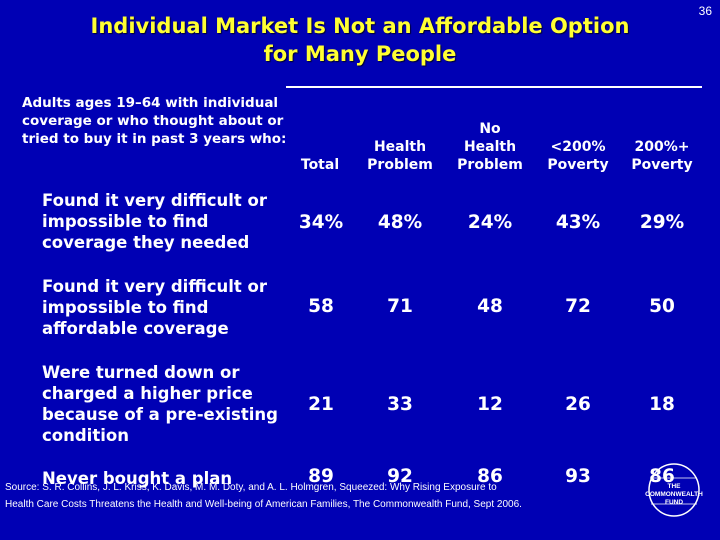 Image resolution: width=720 pixels, height=540 pixels. Describe the element at coordinates (705, 11) in the screenshot. I see `slide-number: 36` at that location.